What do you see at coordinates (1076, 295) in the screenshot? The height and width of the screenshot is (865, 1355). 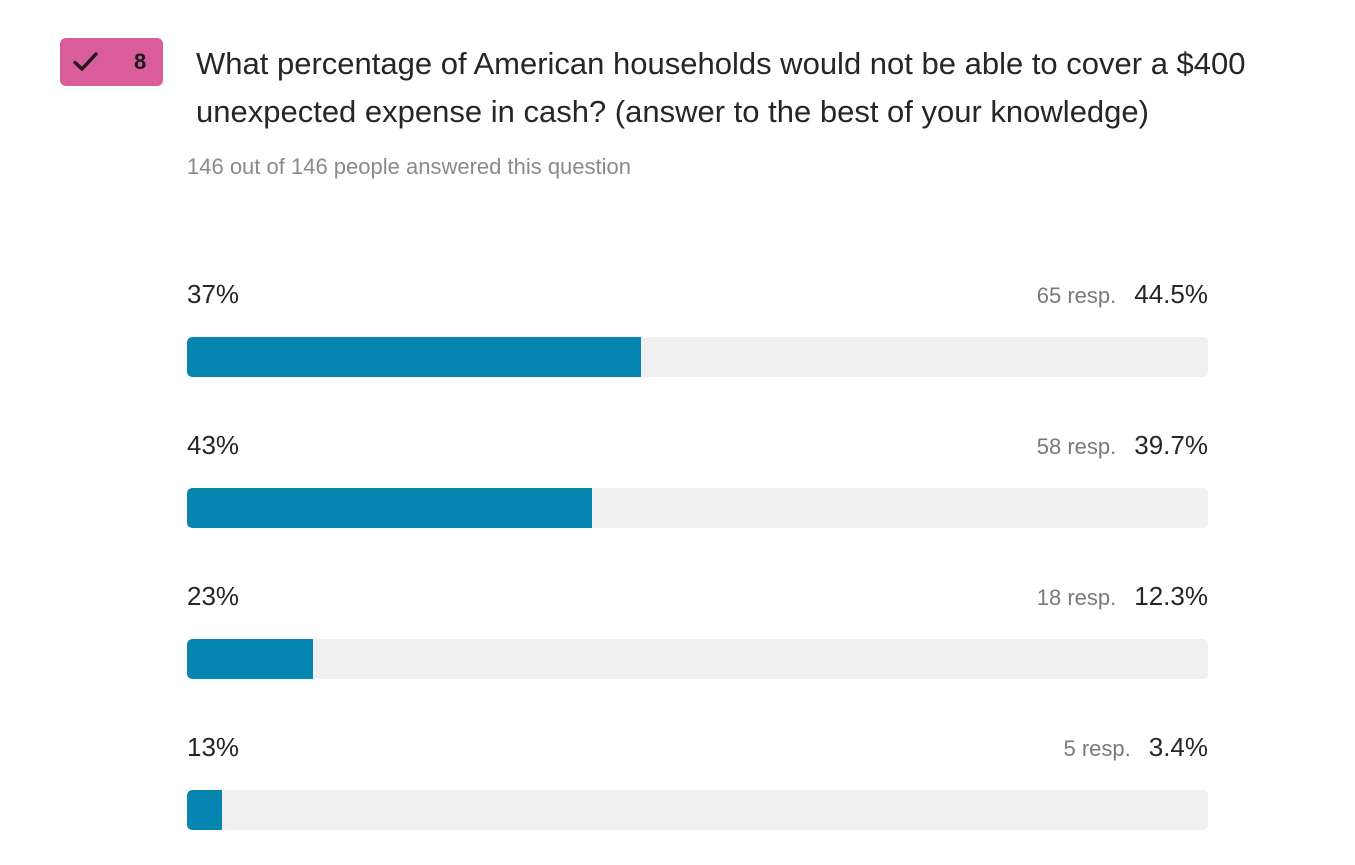 I see `option-response-count: 65 resp.` at bounding box center [1076, 295].